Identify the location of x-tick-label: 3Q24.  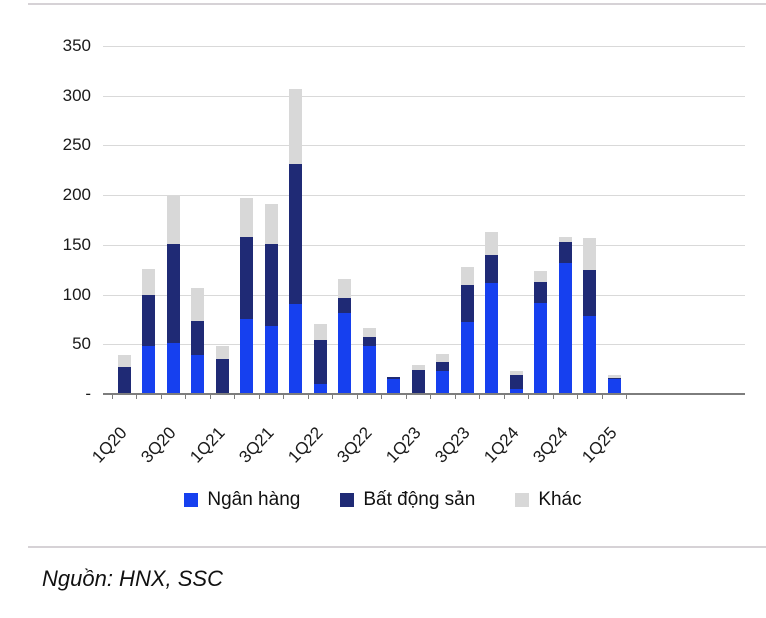
(550, 445).